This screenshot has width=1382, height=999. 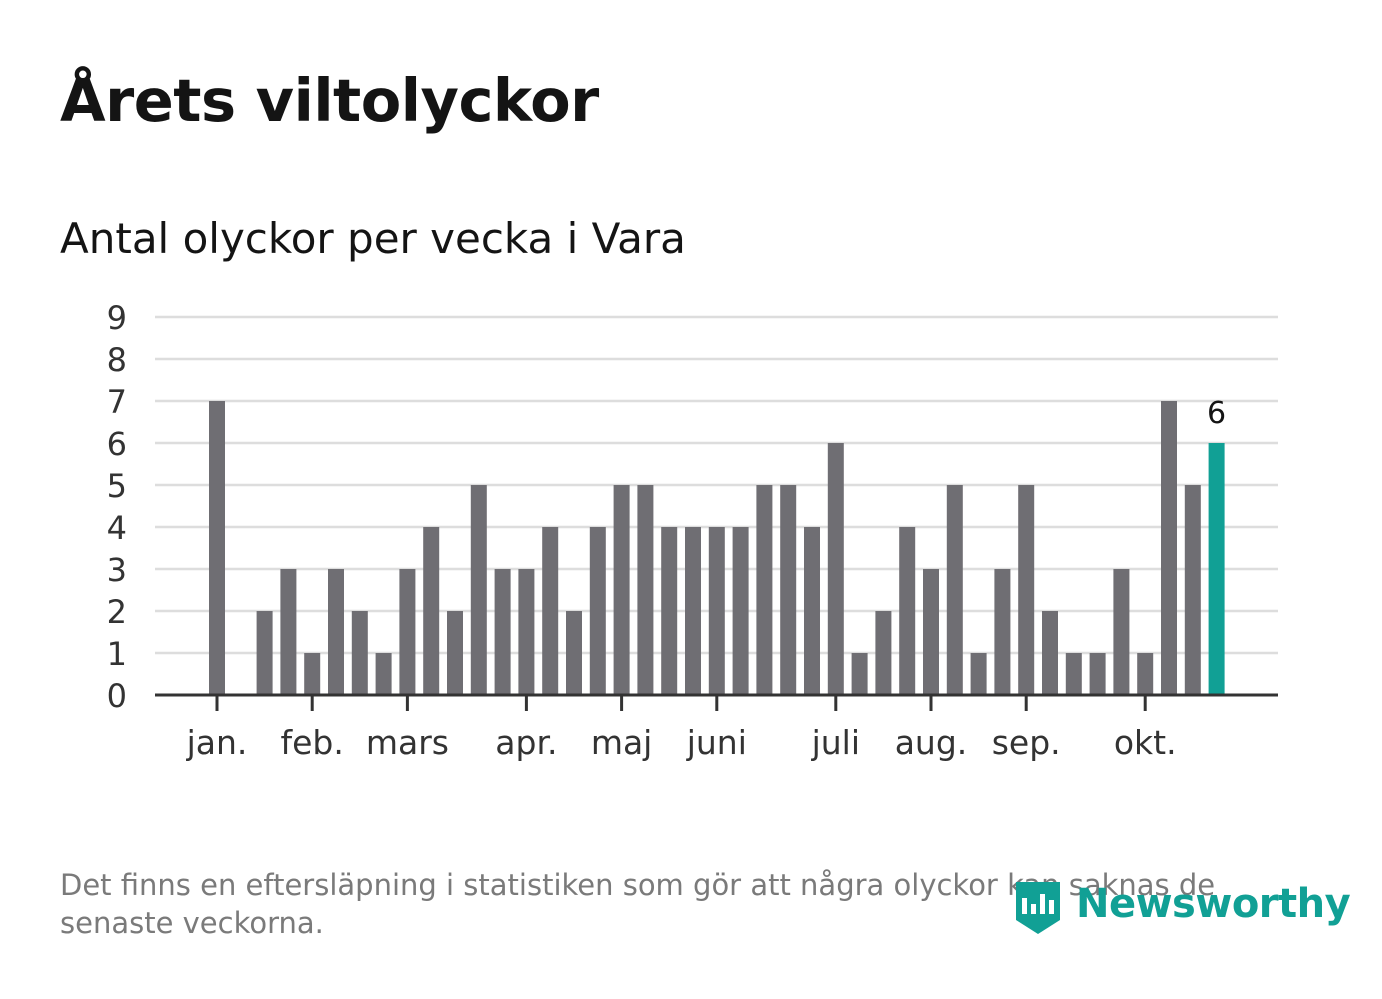 I want to click on x-tick-label: feb., so click(x=312, y=742).